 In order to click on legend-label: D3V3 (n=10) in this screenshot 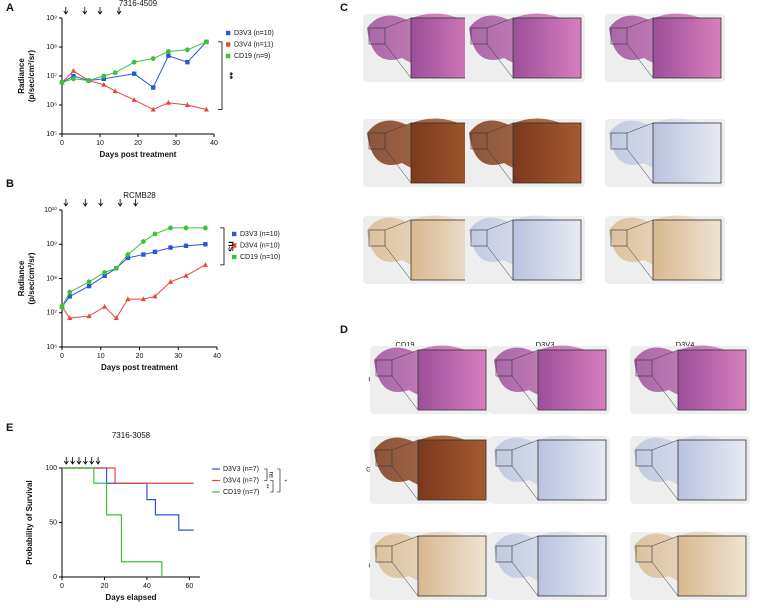, I will do `click(254, 33)`.